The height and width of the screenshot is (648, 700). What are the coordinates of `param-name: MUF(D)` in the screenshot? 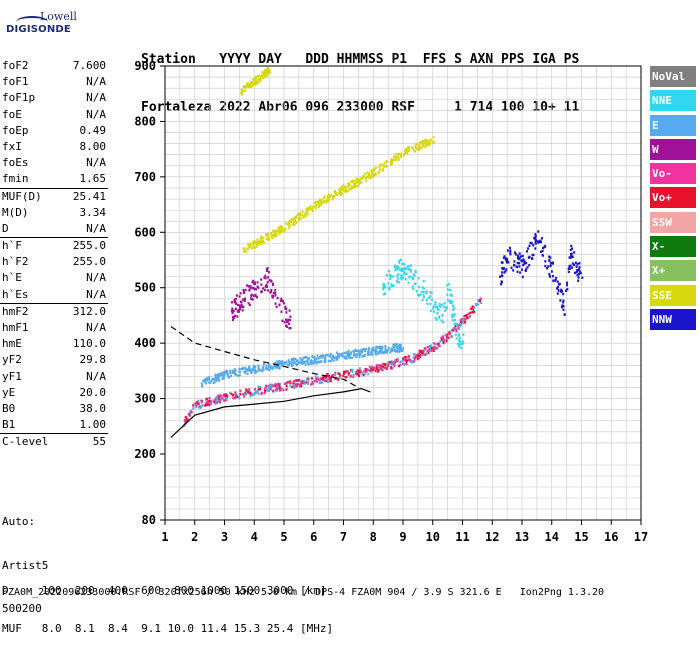 It's located at (22, 196).